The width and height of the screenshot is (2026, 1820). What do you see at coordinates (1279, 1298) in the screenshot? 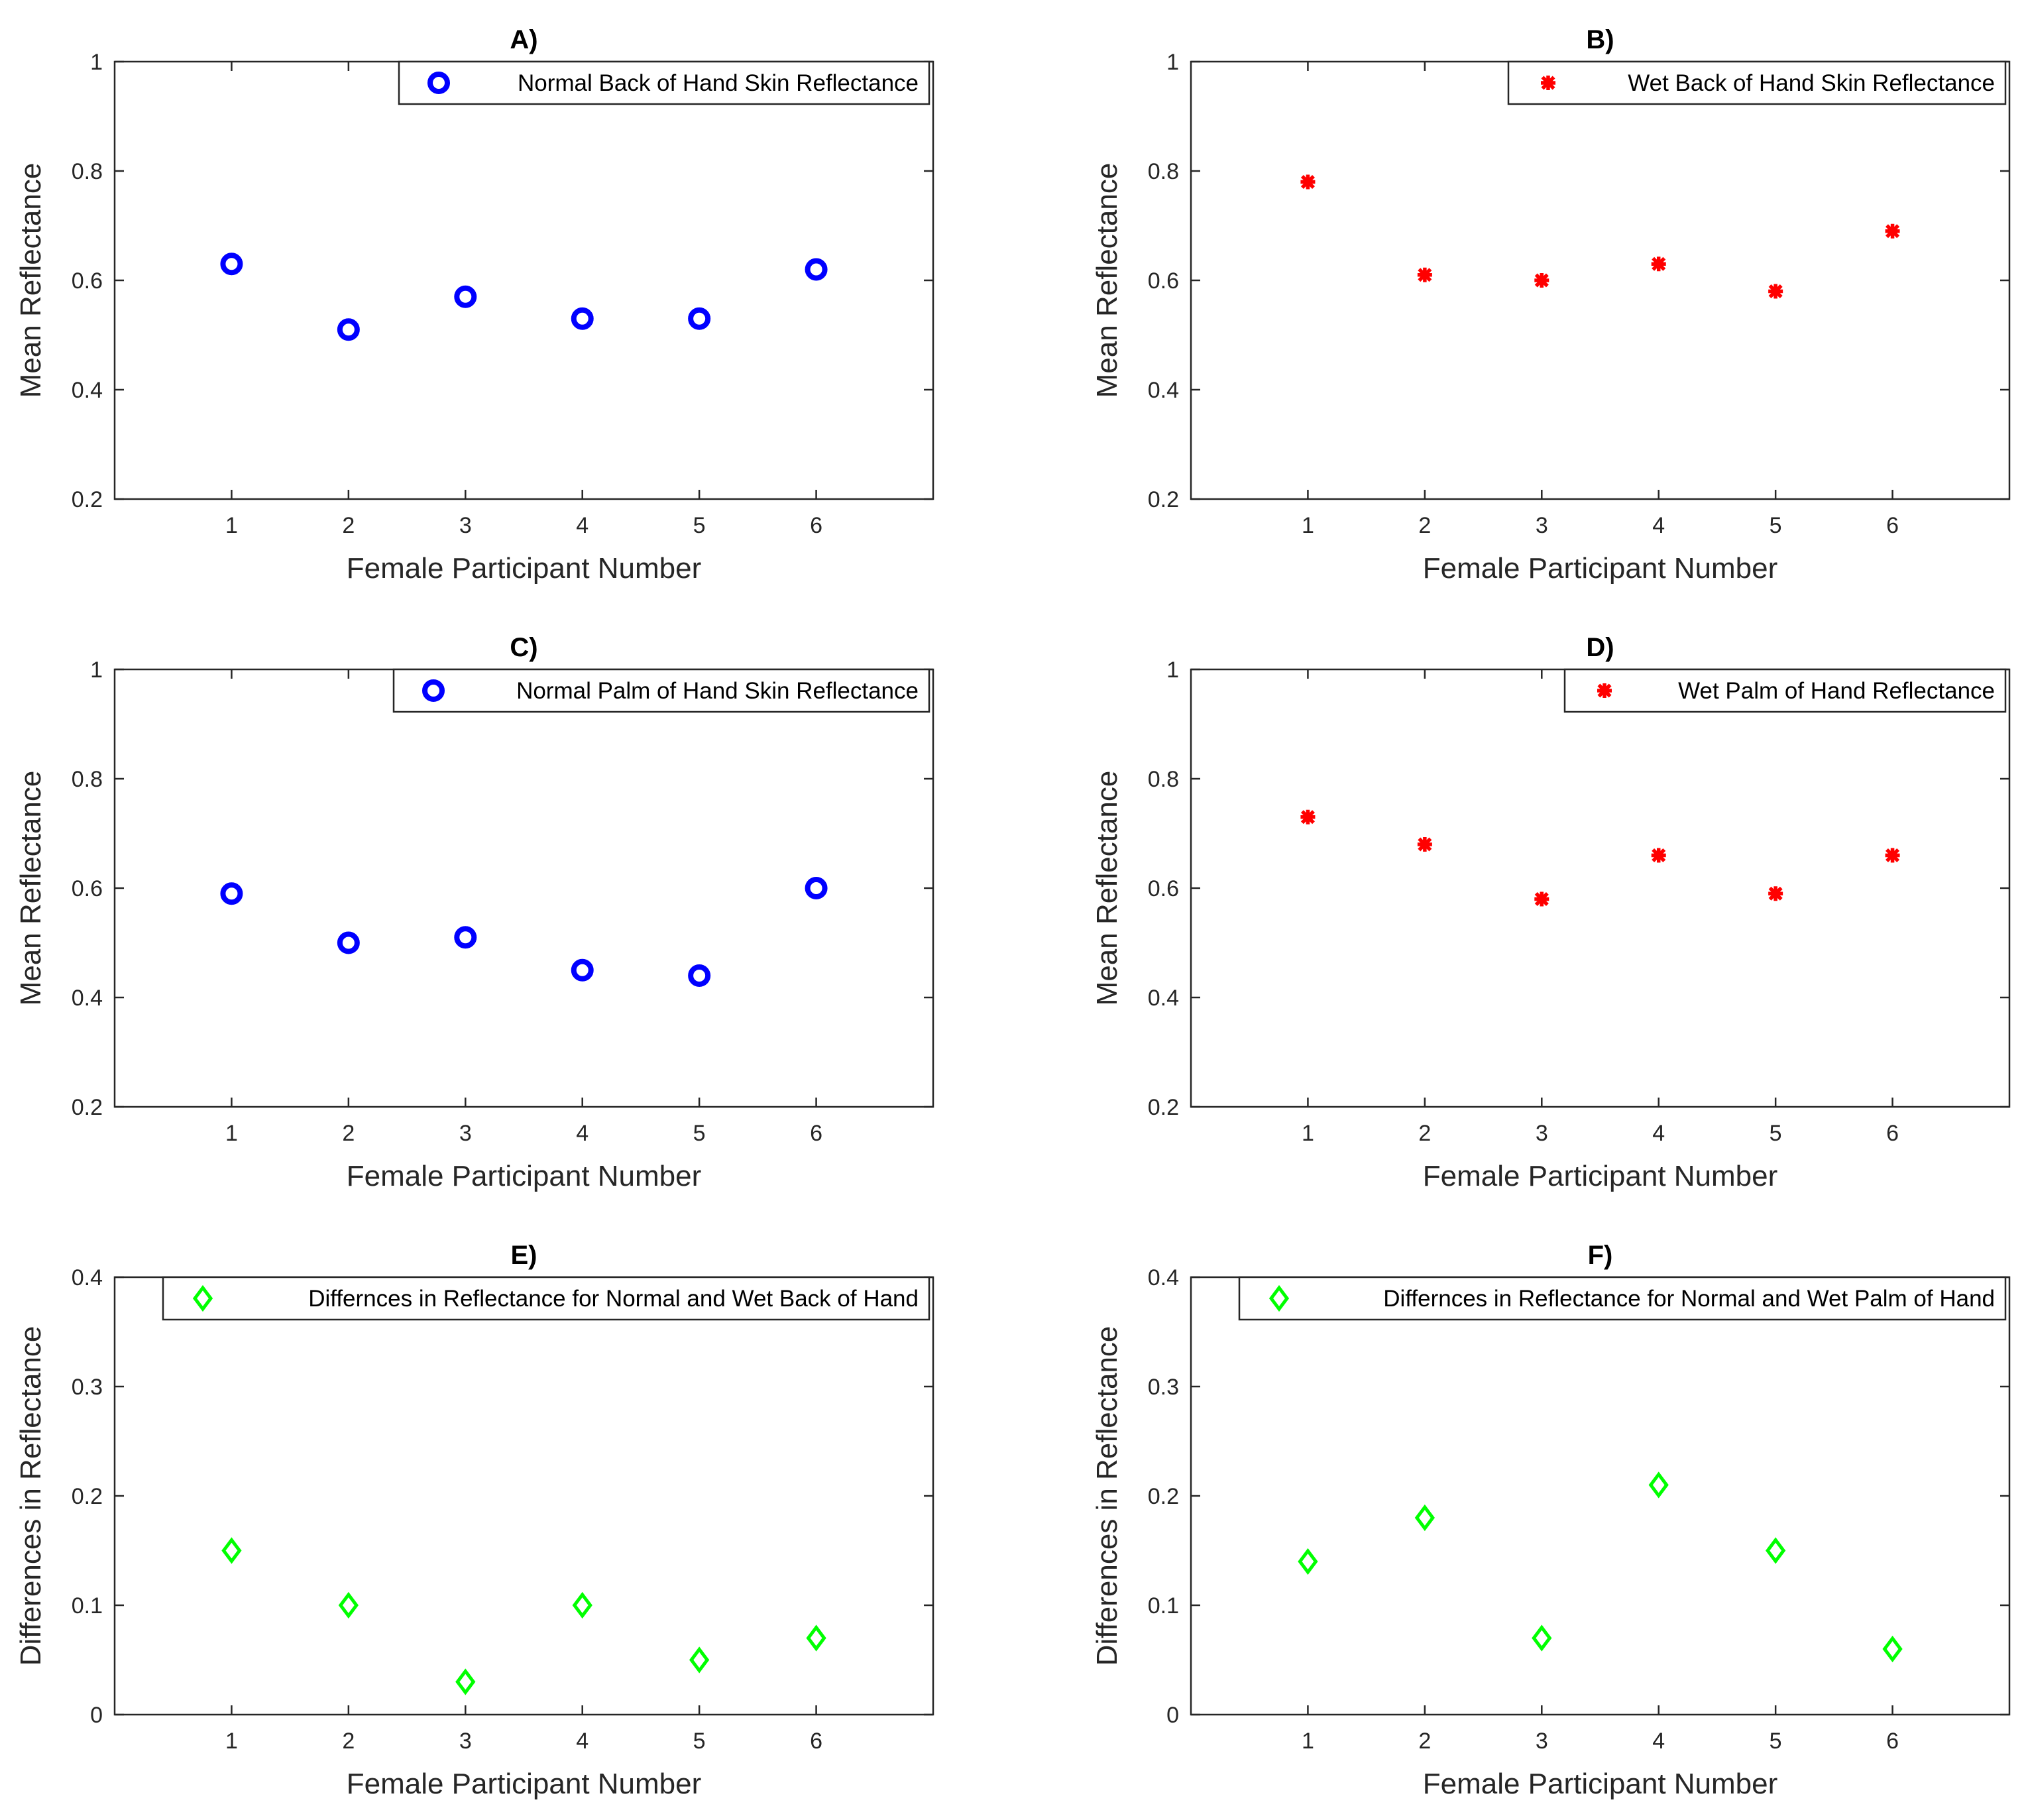
I see `chart-f-legend-marker` at bounding box center [1279, 1298].